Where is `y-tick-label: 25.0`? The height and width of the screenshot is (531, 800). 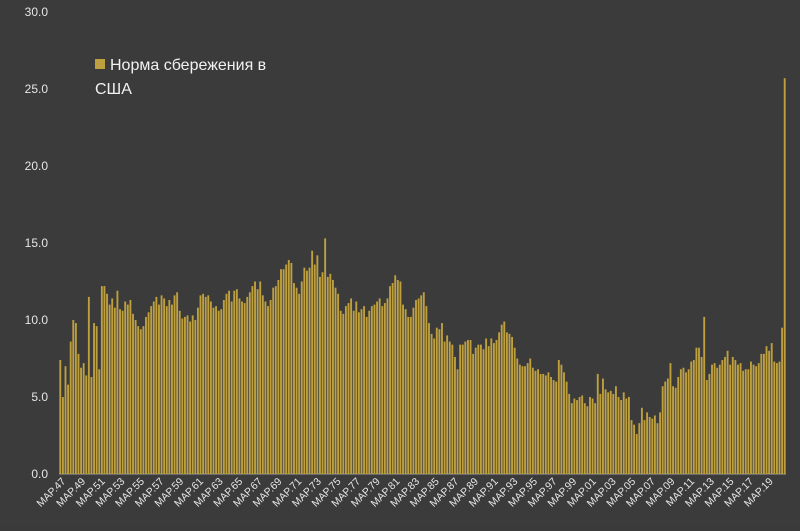 y-tick-label: 25.0 is located at coordinates (37, 89).